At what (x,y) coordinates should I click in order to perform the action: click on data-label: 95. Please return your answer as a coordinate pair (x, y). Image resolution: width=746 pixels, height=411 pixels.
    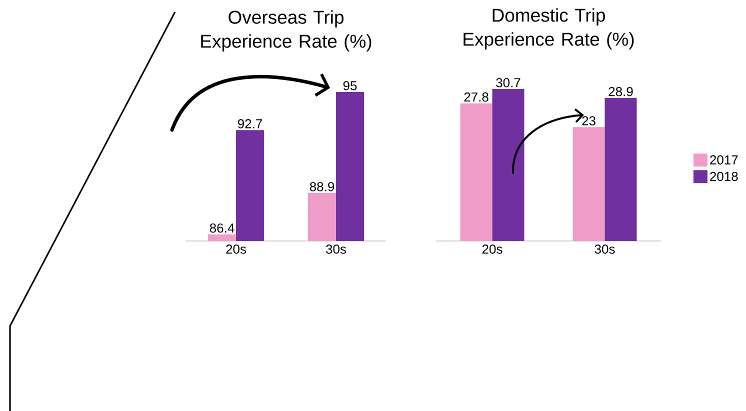
    Looking at the image, I should click on (350, 85).